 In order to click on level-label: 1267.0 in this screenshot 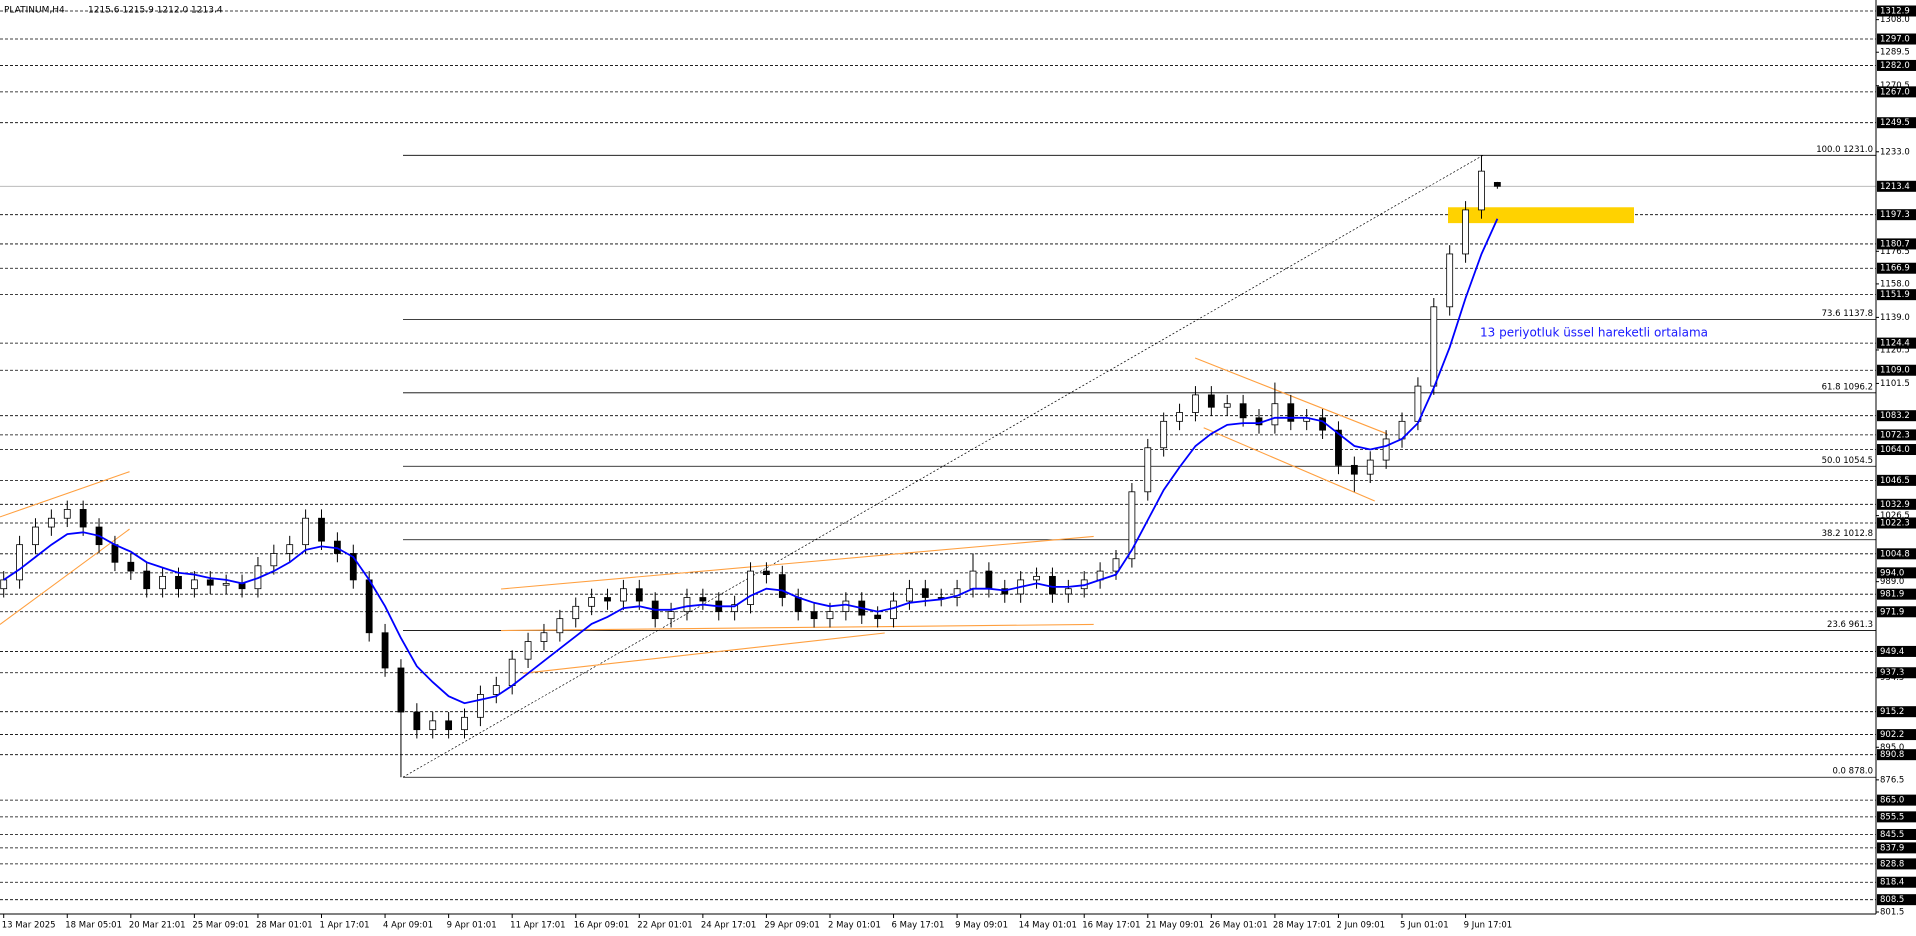, I will do `click(1895, 92)`.